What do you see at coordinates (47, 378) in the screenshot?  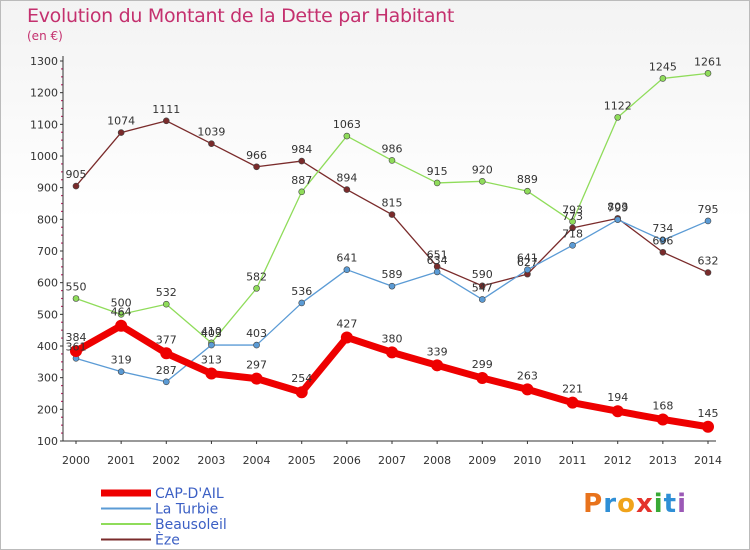 I see `y-tick-label: 300` at bounding box center [47, 378].